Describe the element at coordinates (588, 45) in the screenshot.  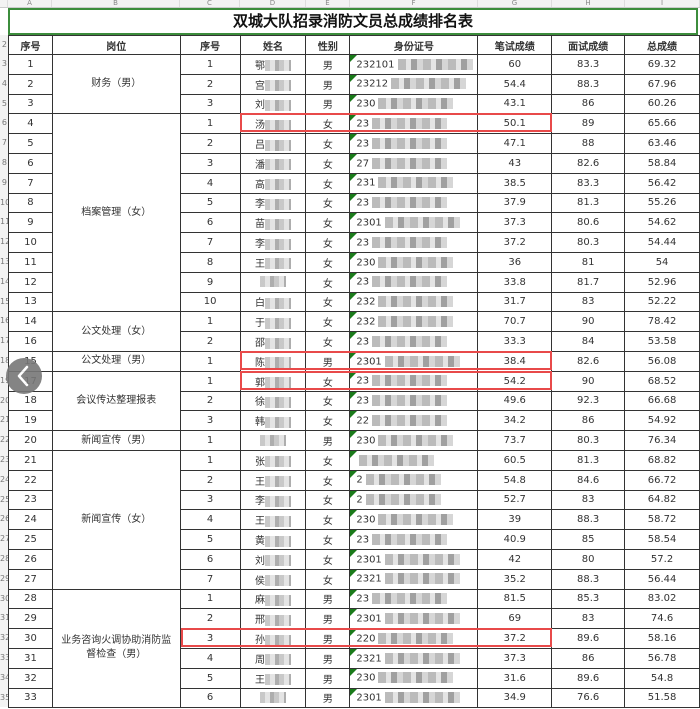
I see `header-cell: 面试成绩` at that location.